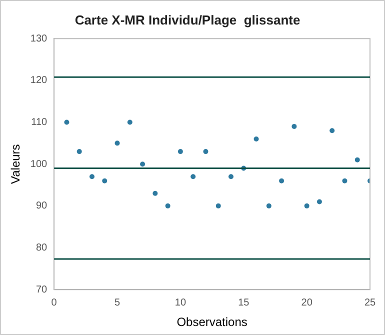  Describe the element at coordinates (42, 206) in the screenshot. I see `y-tick-label: 90` at that location.